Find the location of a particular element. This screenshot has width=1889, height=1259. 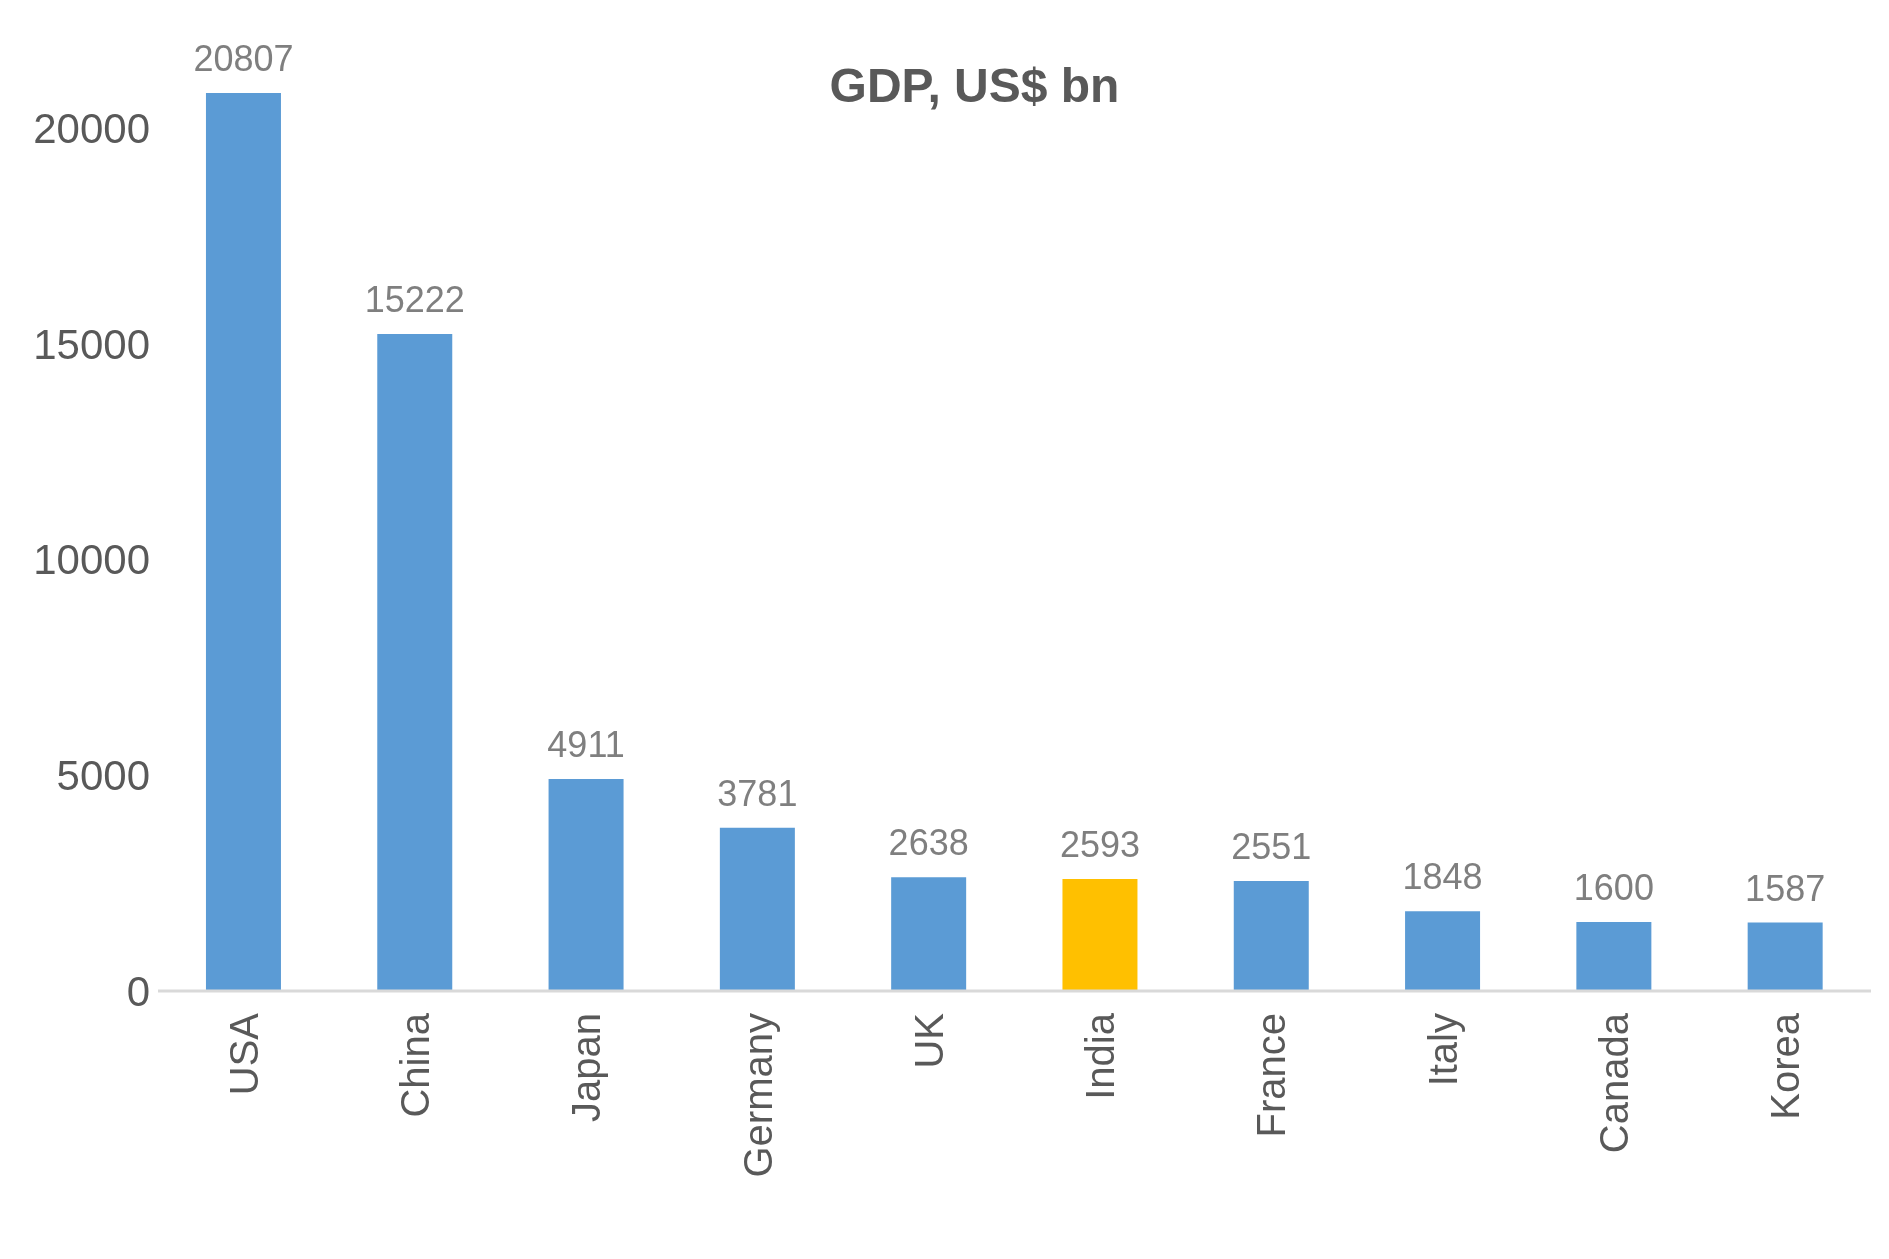

data-label: 2638 is located at coordinates (928, 843).